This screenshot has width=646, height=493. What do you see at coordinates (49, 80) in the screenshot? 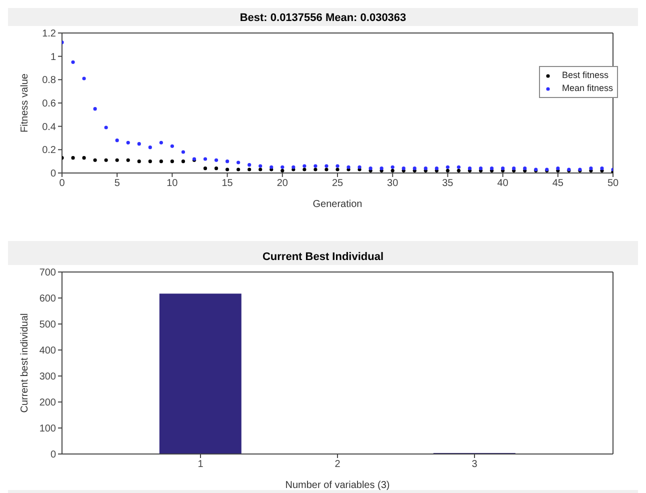
I see `y-tick-label: 0.8` at bounding box center [49, 80].